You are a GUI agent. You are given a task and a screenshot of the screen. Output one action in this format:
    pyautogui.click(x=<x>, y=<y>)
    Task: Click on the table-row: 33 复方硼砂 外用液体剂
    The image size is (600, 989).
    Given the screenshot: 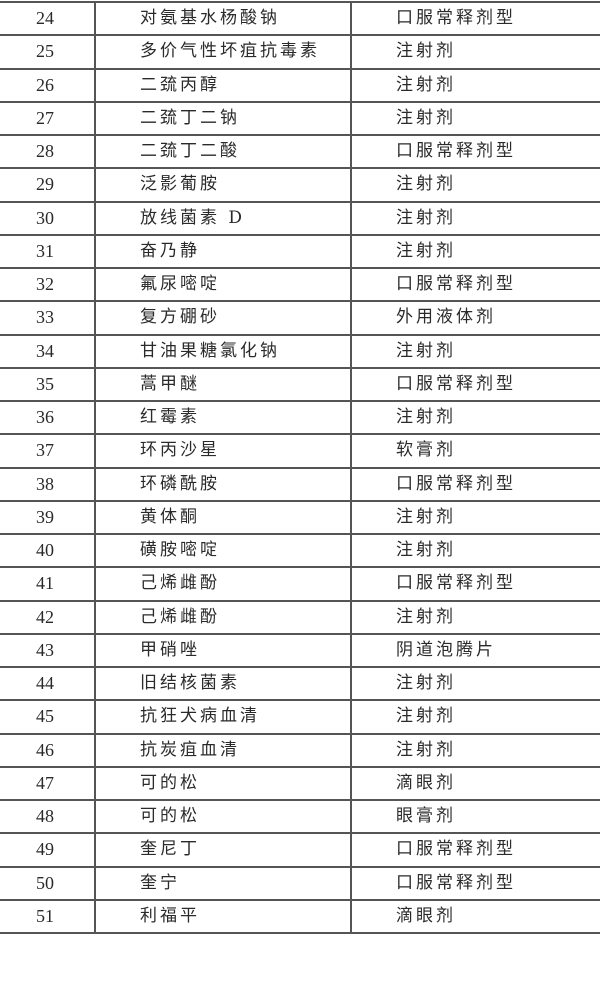 What is the action you would take?
    pyautogui.click(x=300, y=318)
    